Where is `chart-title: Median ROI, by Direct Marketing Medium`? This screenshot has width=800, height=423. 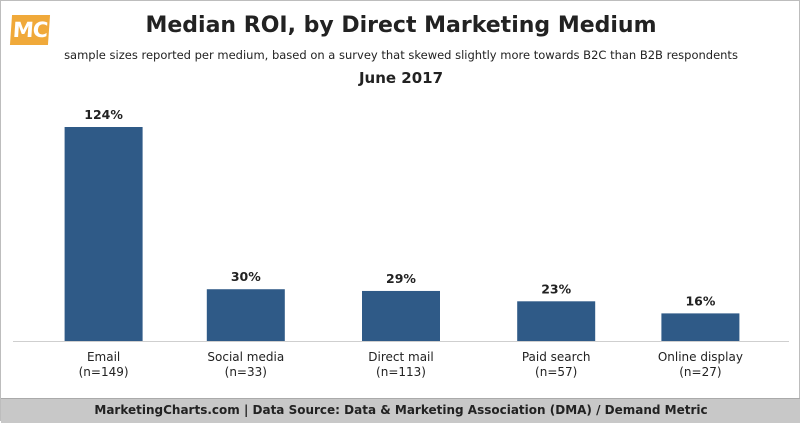
chart-title: Median ROI, by Direct Marketing Medium is located at coordinates (401, 25).